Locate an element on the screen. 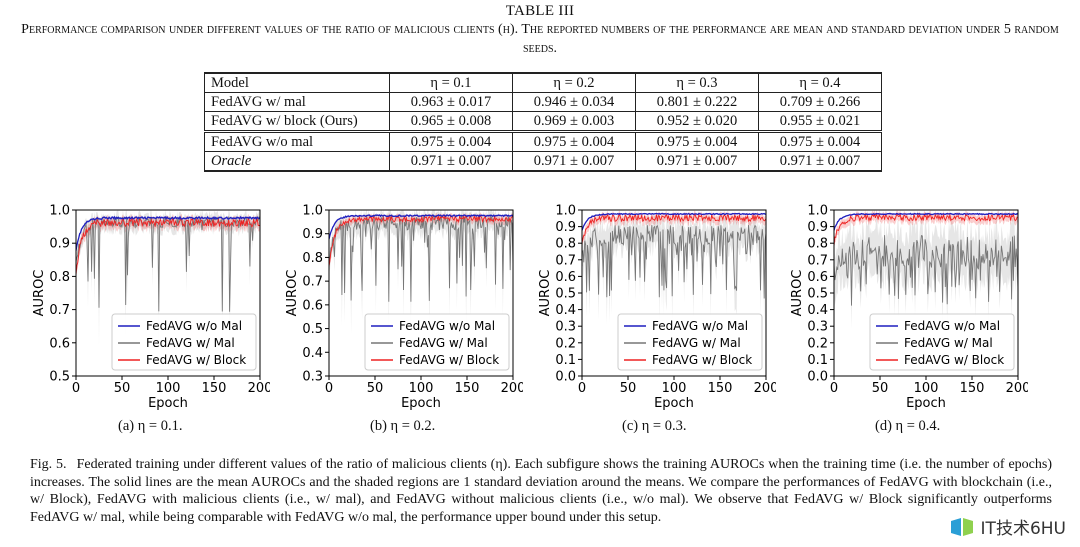 This screenshot has width=1080, height=547. std-band-fedavg-w-mal is located at coordinates (926, 272).